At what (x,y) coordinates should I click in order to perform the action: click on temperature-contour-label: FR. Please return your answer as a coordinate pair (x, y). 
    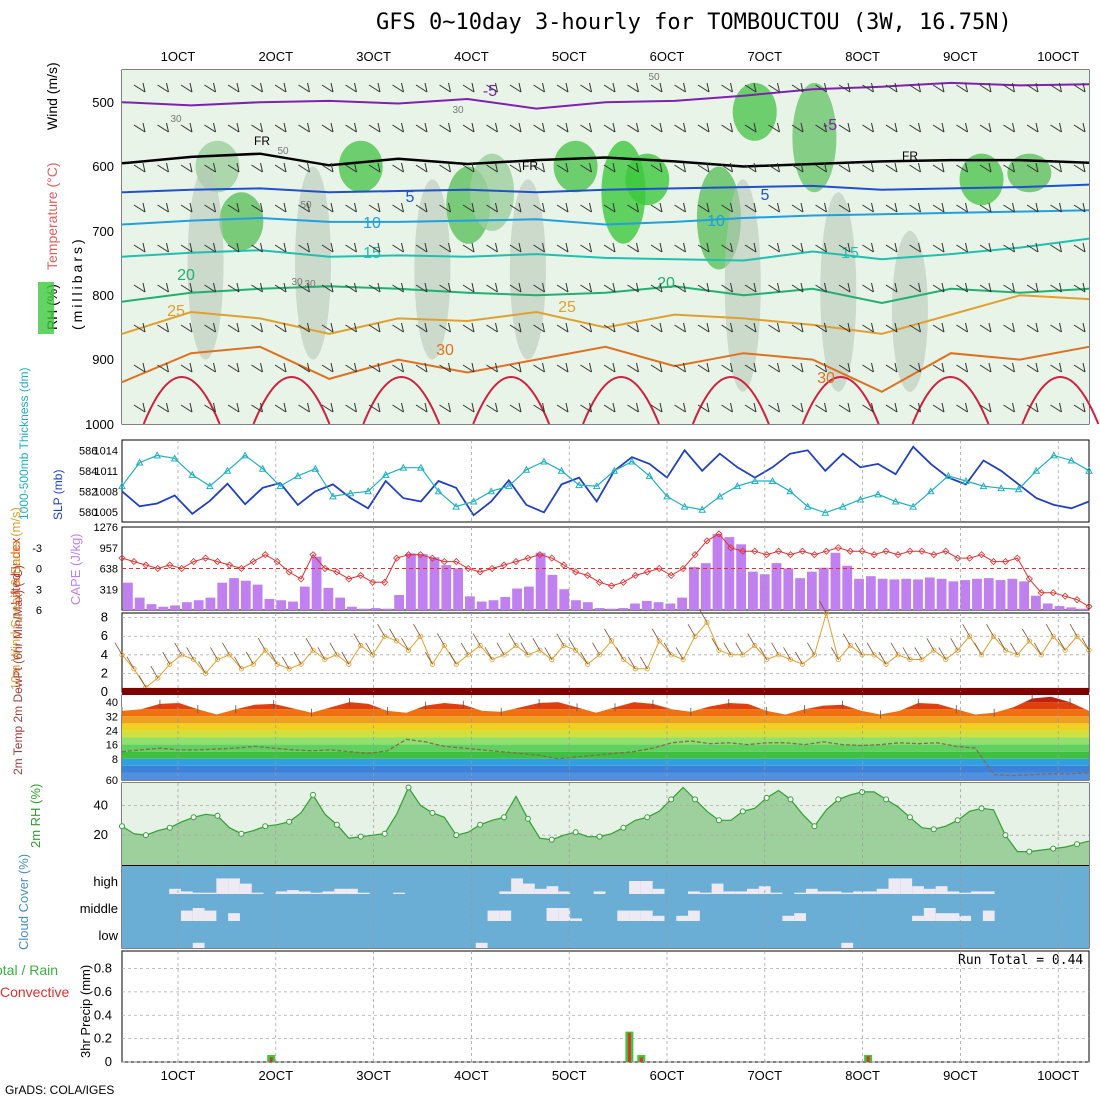
    Looking at the image, I should click on (530, 166).